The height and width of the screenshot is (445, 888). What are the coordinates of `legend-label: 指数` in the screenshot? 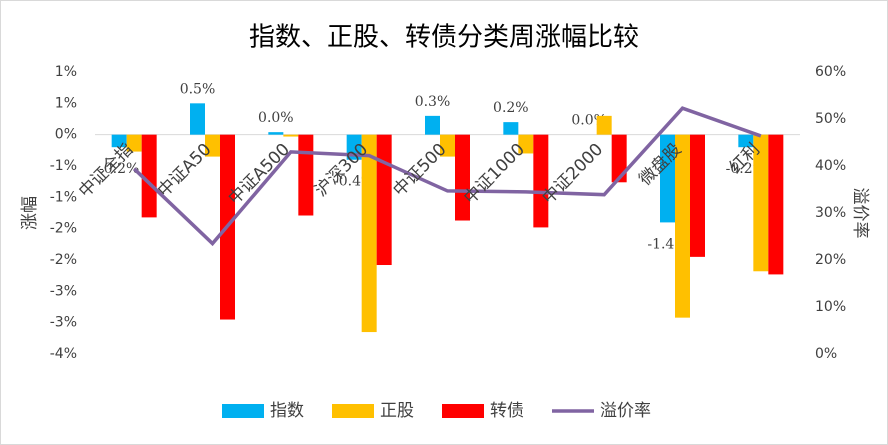 It's located at (287, 411).